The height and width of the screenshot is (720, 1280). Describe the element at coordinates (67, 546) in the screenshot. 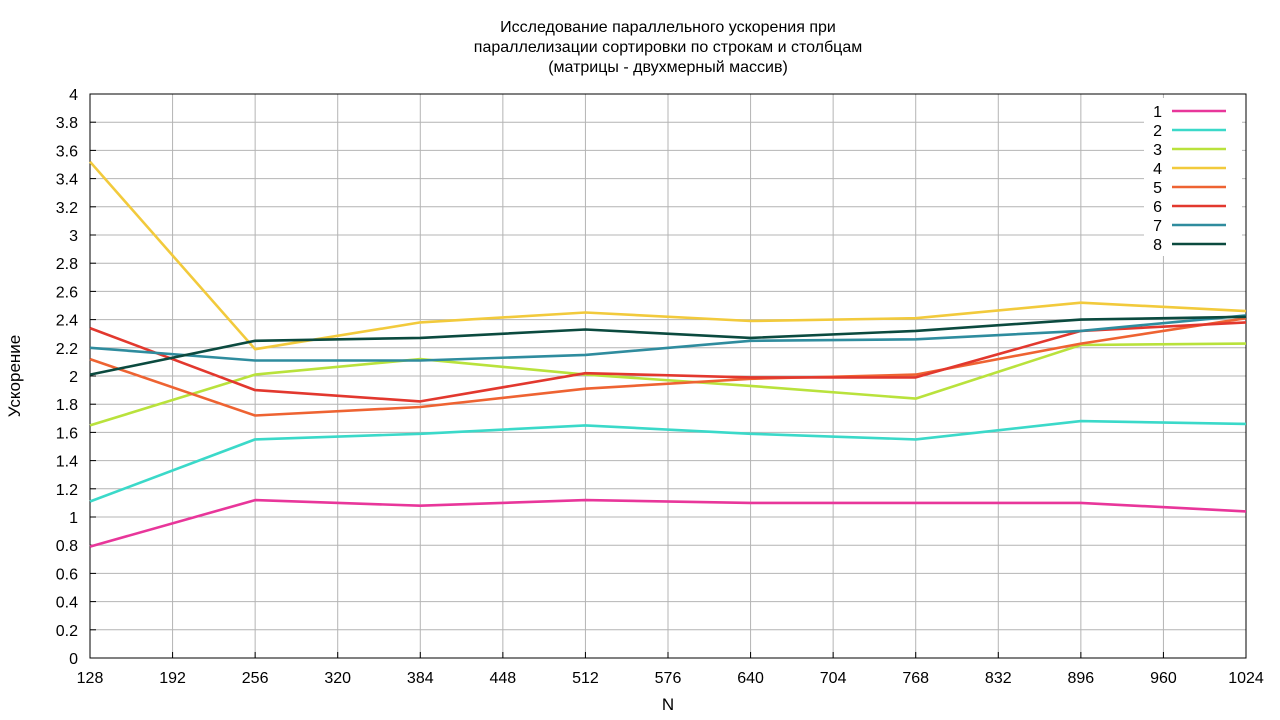

I see `y-tick-label: 0.8` at that location.